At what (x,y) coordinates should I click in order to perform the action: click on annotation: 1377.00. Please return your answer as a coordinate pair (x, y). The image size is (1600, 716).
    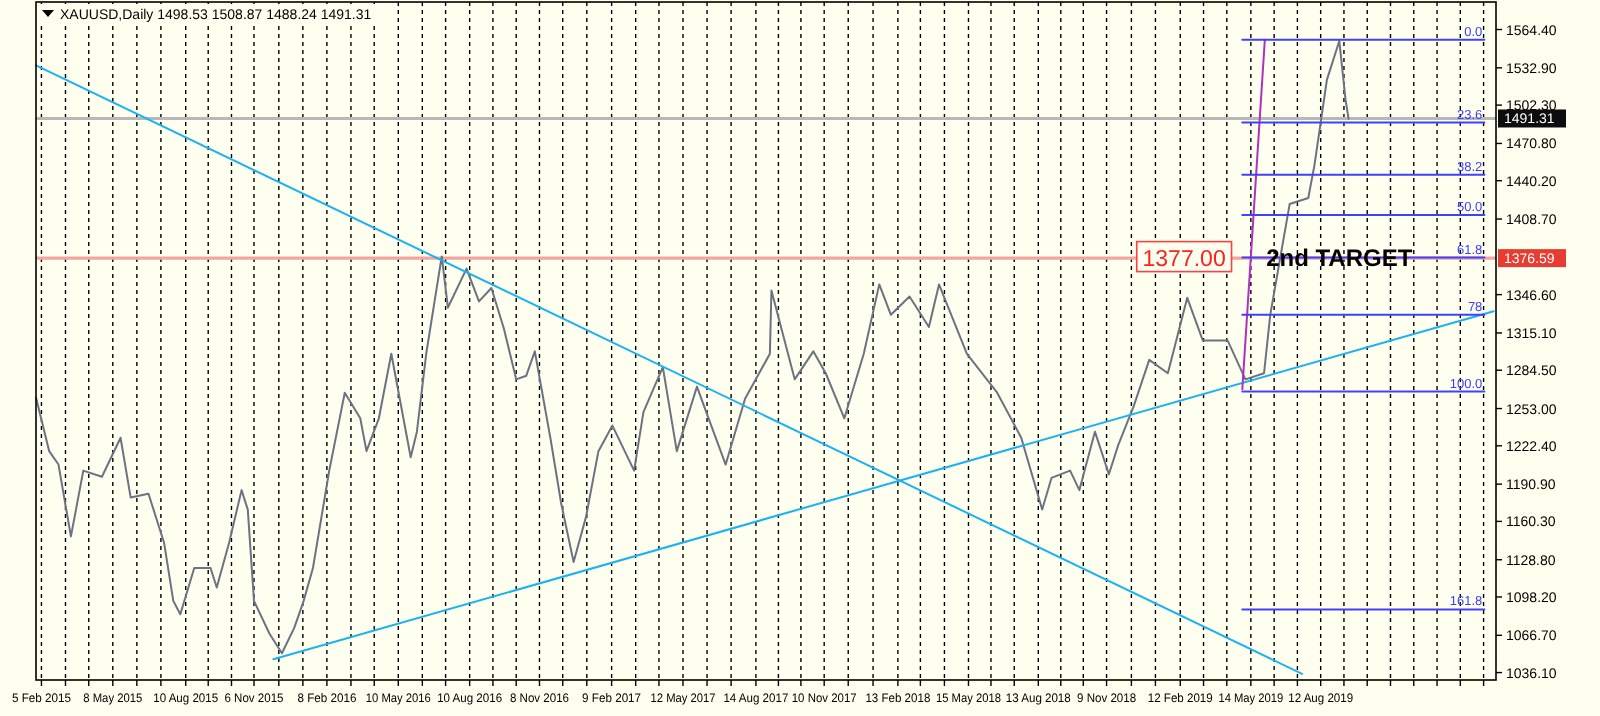
    Looking at the image, I should click on (1184, 259).